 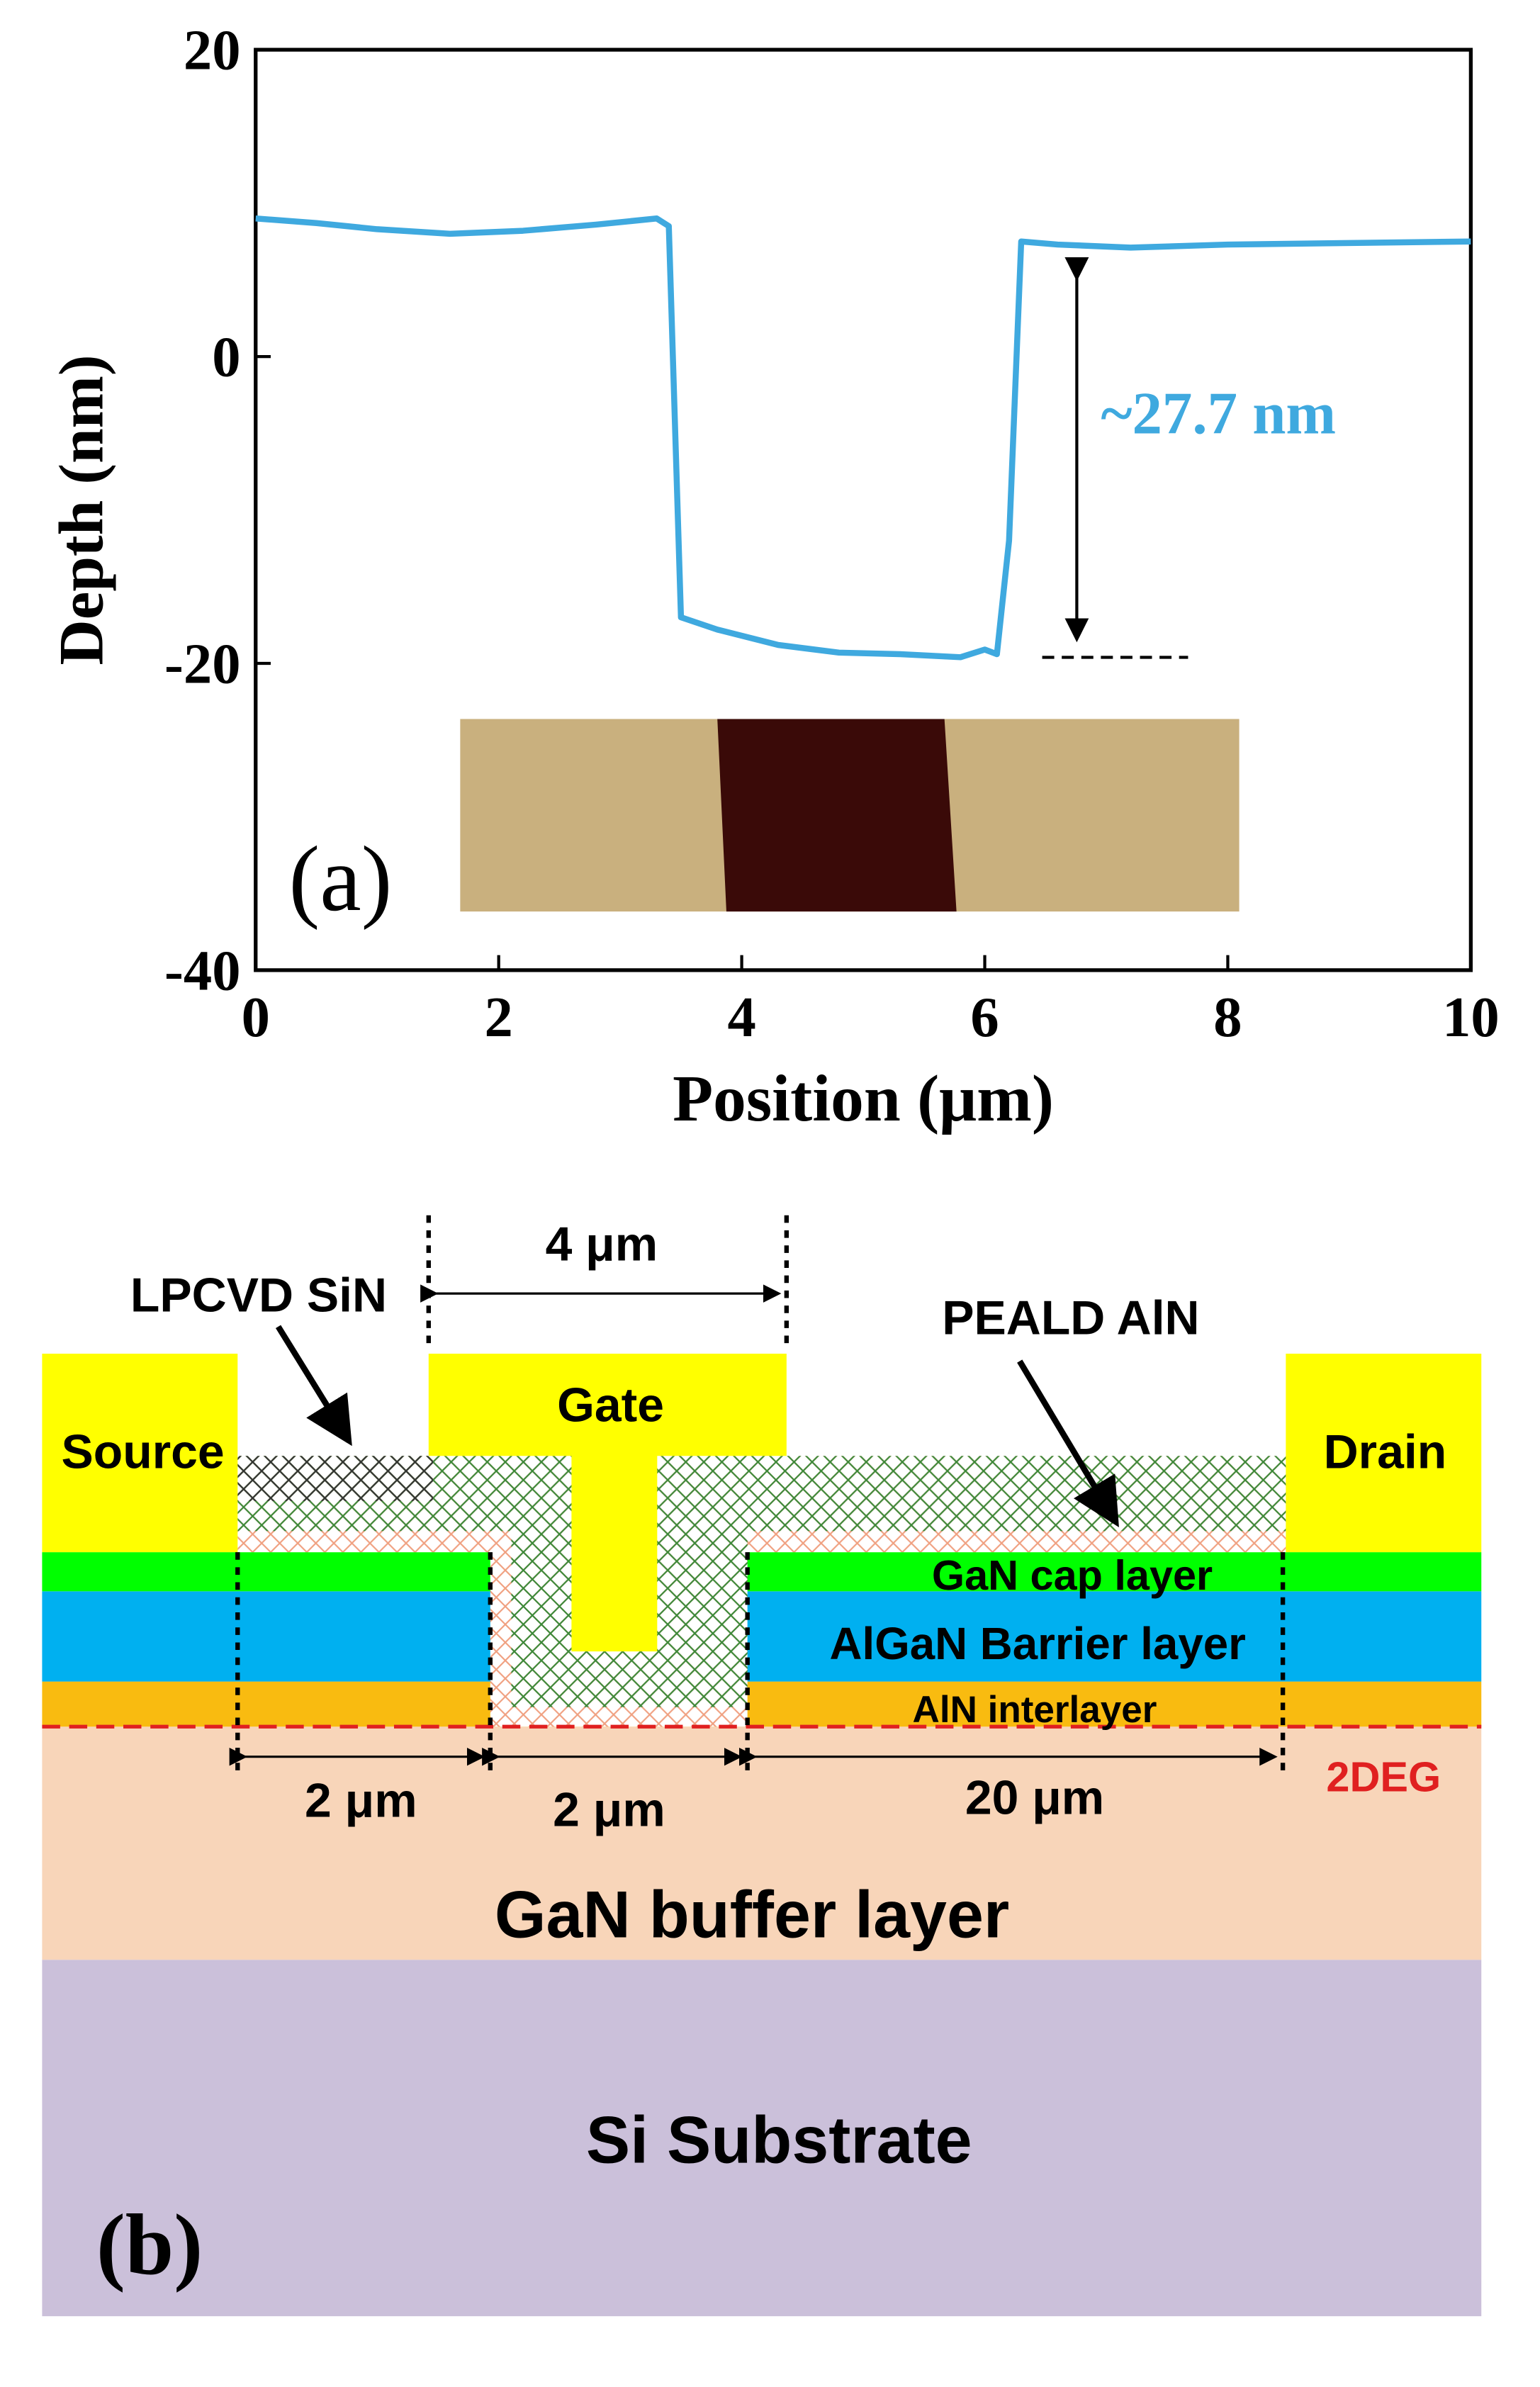 What do you see at coordinates (1227, 1017) in the screenshot?
I see `x-tick-label: 8` at bounding box center [1227, 1017].